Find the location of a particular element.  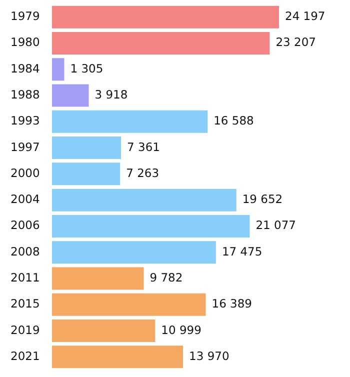

data-label: 9 782 is located at coordinates (166, 277).